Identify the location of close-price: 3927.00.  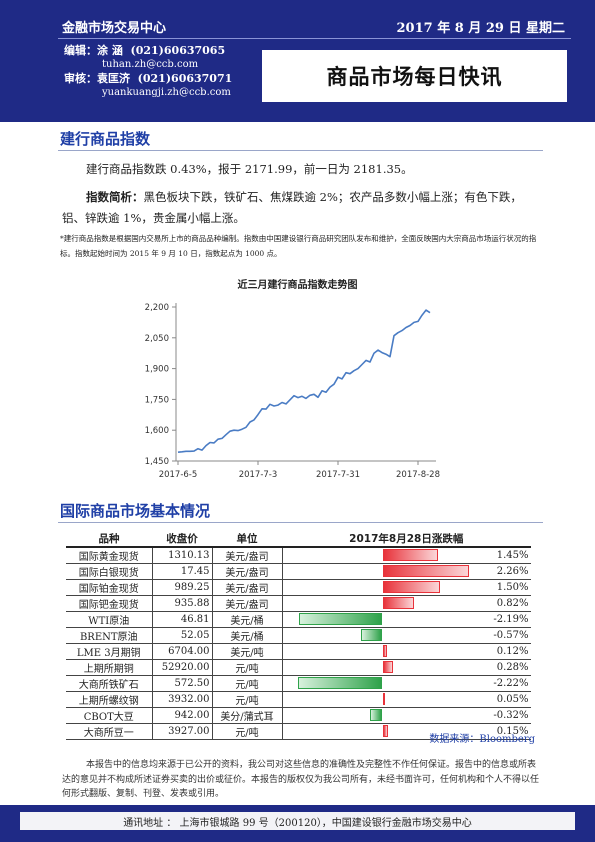
(182, 731).